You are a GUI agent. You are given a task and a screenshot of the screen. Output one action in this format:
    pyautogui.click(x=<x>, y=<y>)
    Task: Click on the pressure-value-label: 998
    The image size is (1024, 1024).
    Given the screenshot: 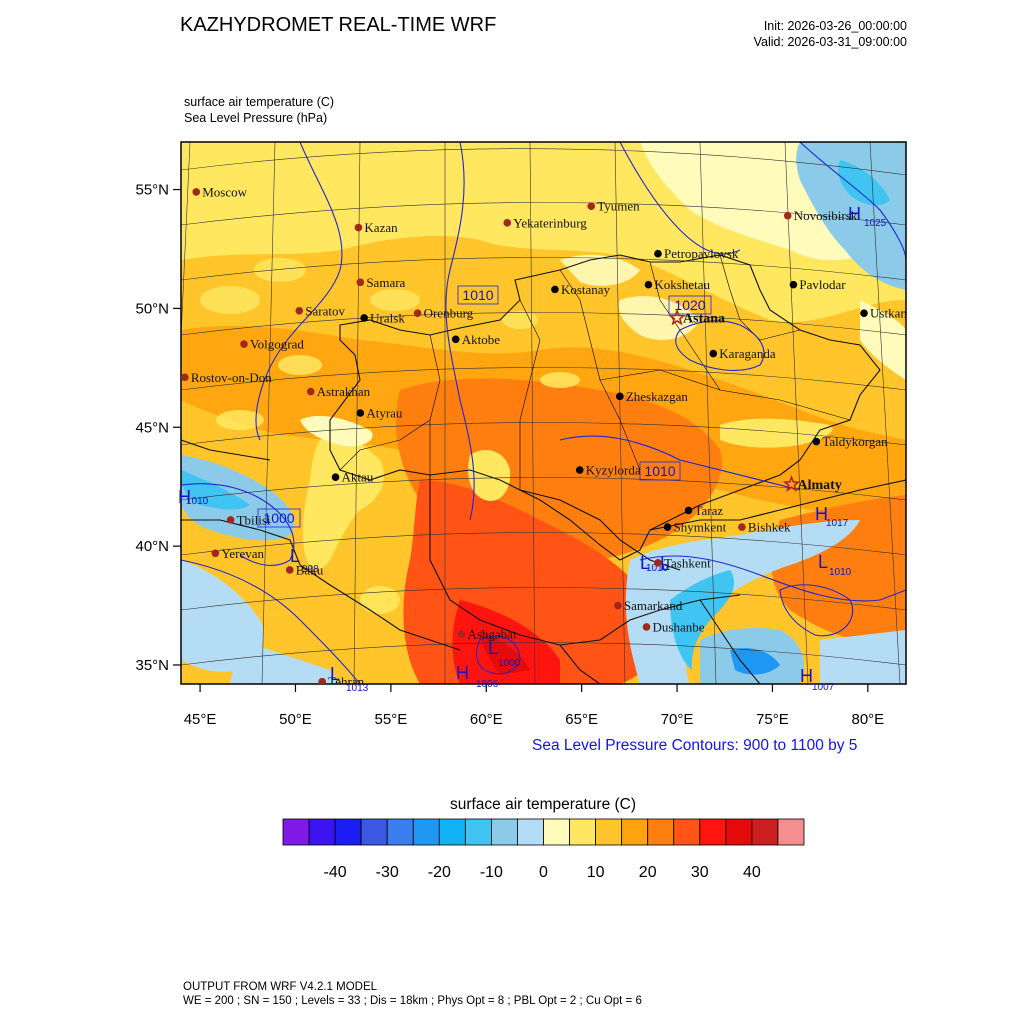 What is the action you would take?
    pyautogui.click(x=310, y=569)
    